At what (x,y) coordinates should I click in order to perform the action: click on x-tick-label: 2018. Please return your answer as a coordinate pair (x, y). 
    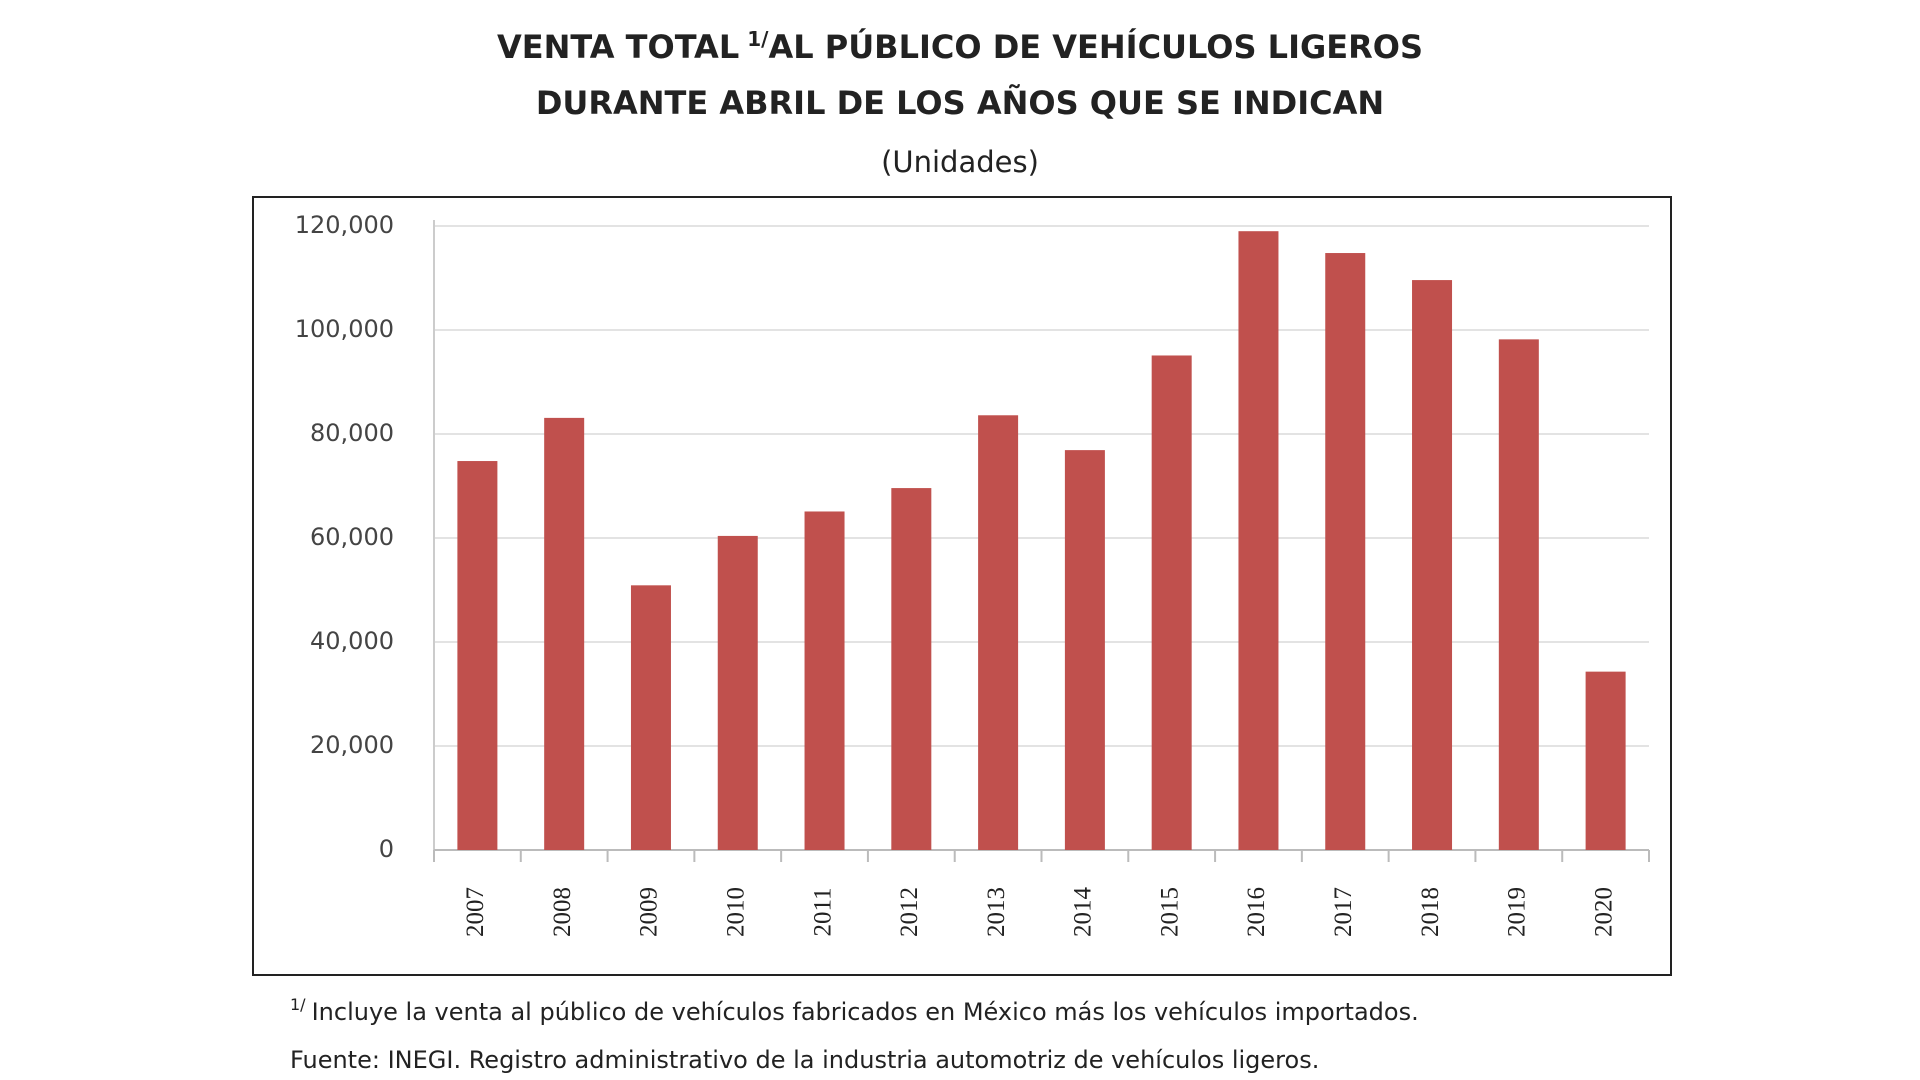
    Looking at the image, I should click on (1430, 912).